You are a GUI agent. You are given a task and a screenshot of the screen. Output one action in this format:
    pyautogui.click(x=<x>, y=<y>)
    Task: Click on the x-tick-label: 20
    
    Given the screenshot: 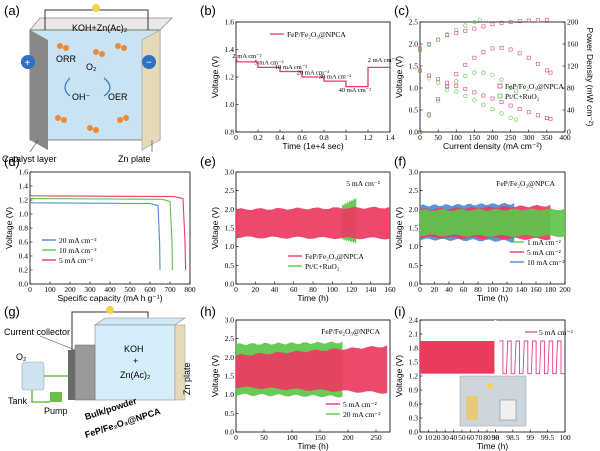 What is the action you would take?
    pyautogui.click(x=256, y=289)
    